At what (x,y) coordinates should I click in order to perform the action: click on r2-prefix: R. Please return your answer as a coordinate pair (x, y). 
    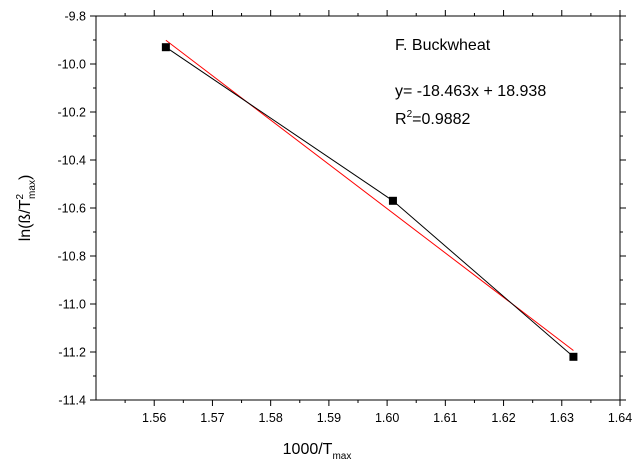
    Looking at the image, I should click on (401, 119).